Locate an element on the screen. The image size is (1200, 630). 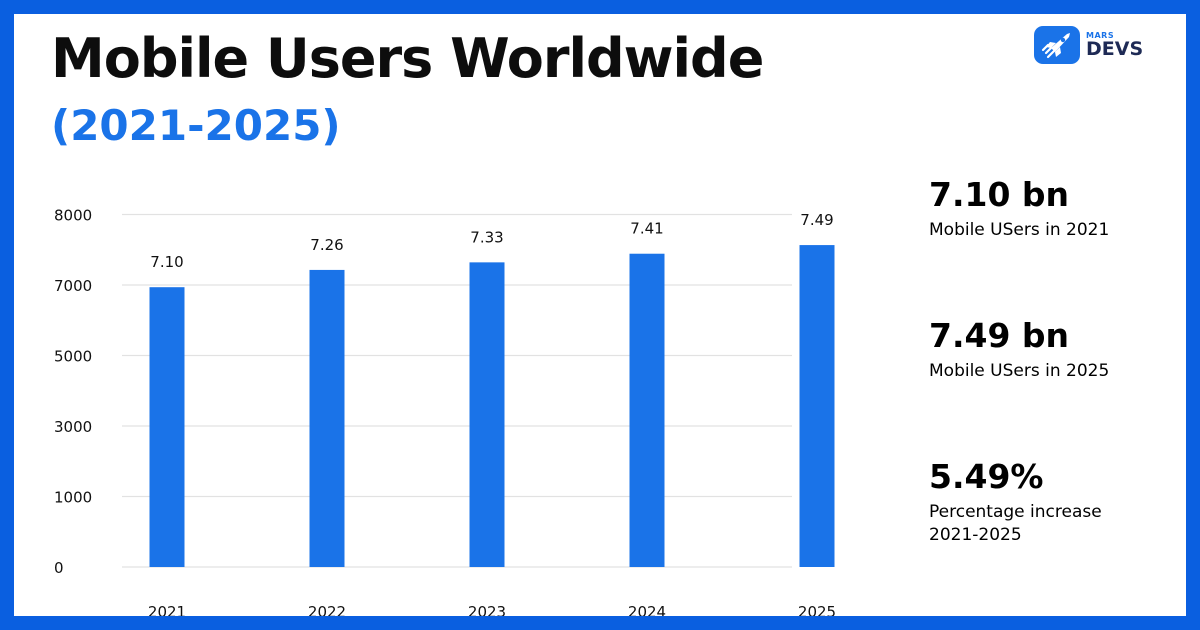
stat-value: 7.49 bn is located at coordinates (999, 335).